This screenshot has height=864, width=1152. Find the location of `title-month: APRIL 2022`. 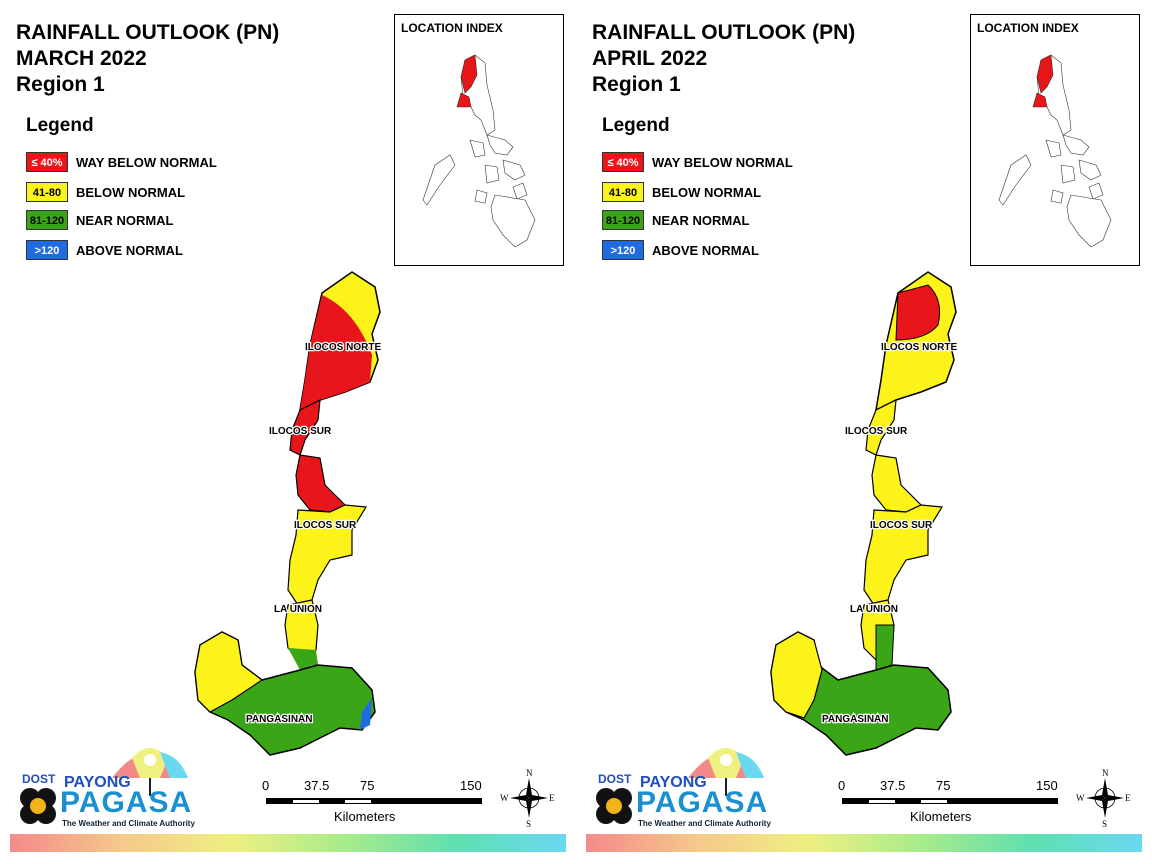

title-month: APRIL 2022 is located at coordinates (650, 58).